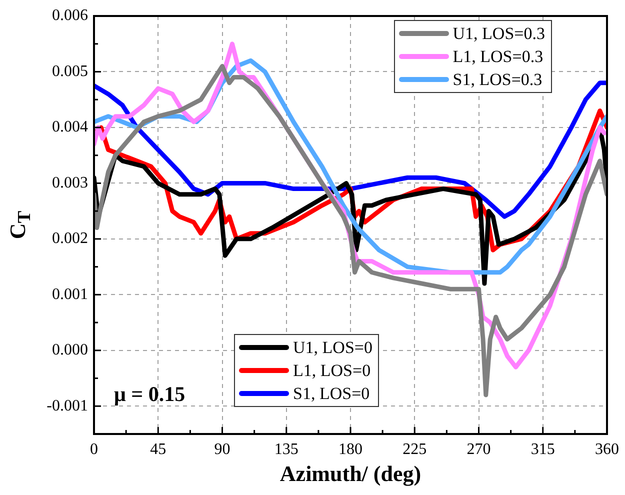 The width and height of the screenshot is (625, 495). What do you see at coordinates (70, 350) in the screenshot?
I see `y-tick-label: 0.000` at bounding box center [70, 350].